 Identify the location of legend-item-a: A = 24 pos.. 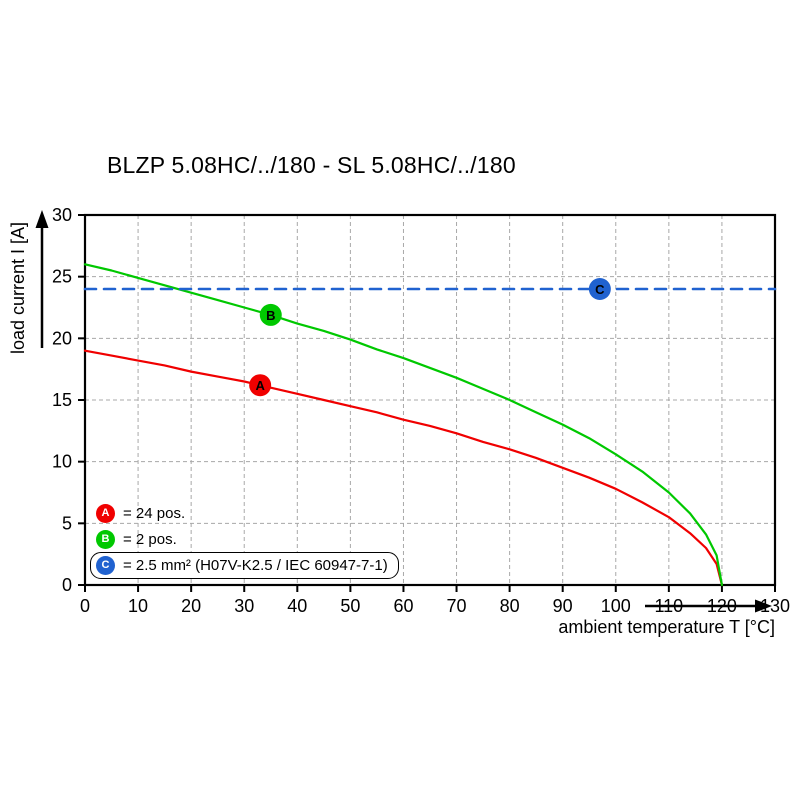
(247, 513).